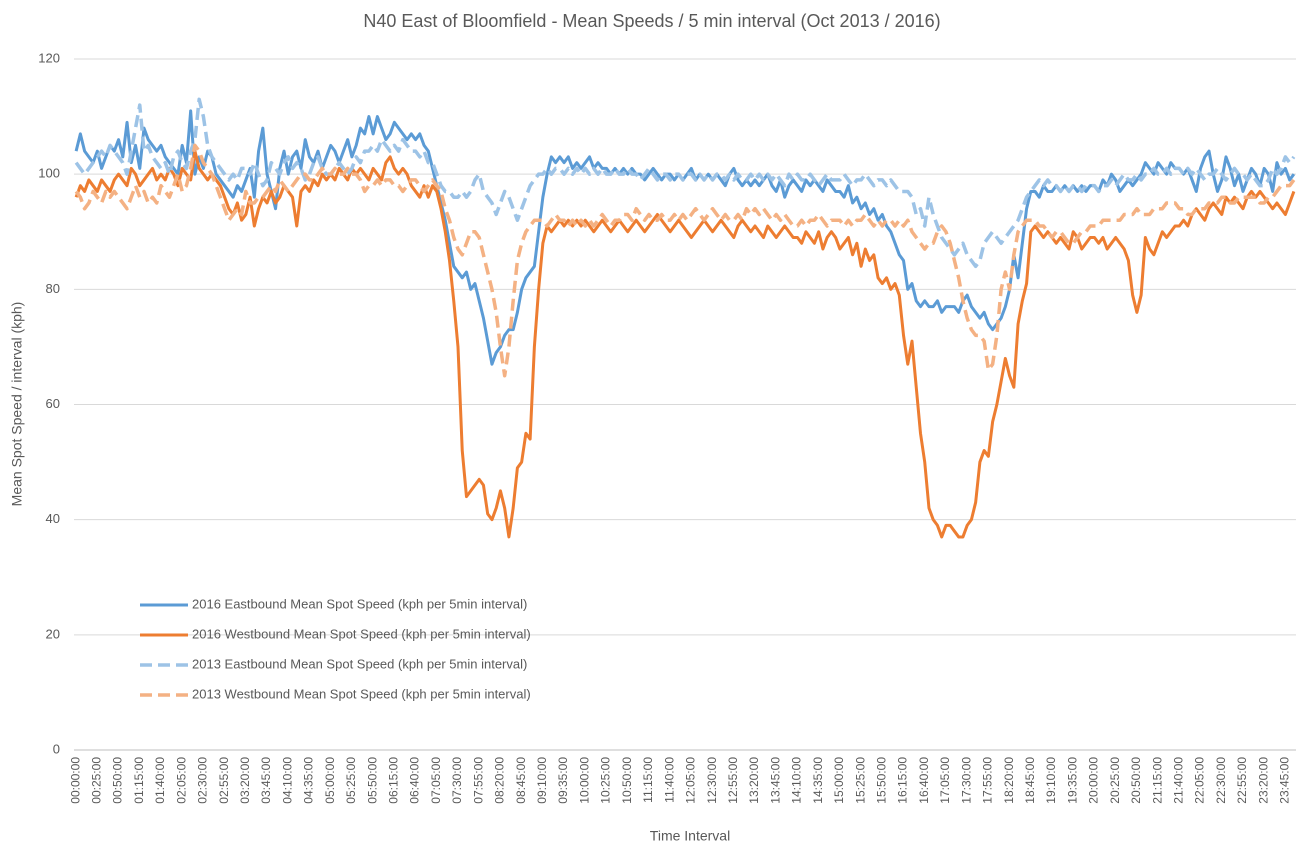 The image size is (1298, 845). What do you see at coordinates (436, 780) in the screenshot?
I see `x-tick-label: 07:05:00` at bounding box center [436, 780].